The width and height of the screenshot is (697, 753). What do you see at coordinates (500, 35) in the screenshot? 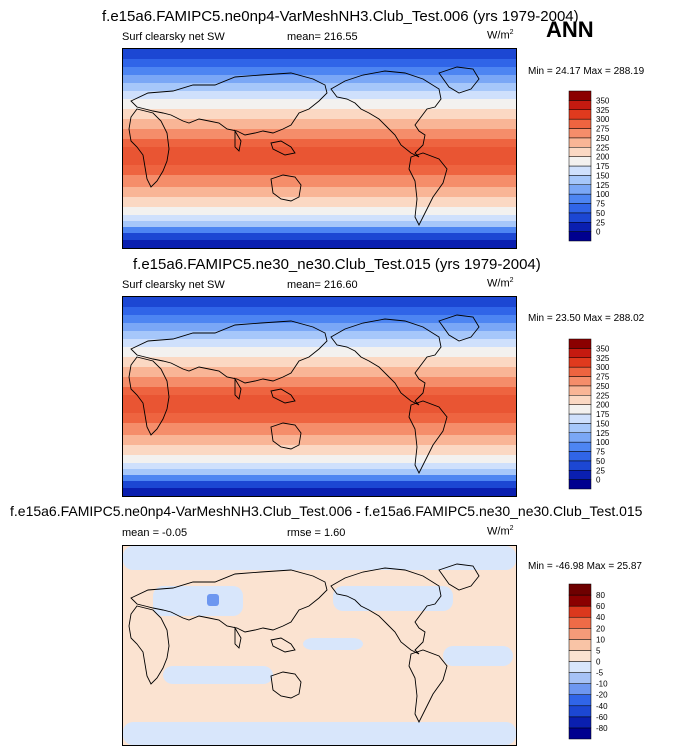
I see `panel1-units: W/m2` at bounding box center [500, 35].